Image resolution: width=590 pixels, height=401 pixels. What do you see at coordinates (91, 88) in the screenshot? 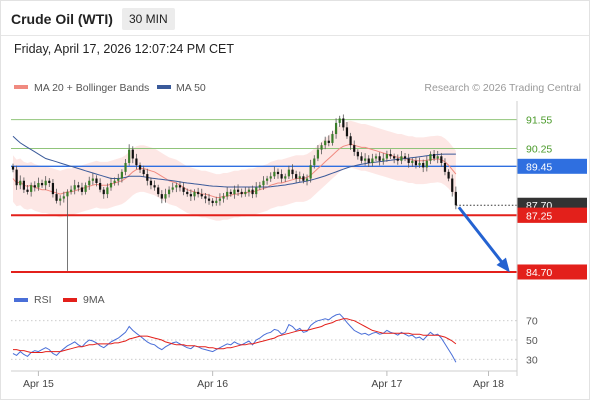
I see `ma20-legend-label: MA 20 + Bollinger Bands` at bounding box center [91, 88].